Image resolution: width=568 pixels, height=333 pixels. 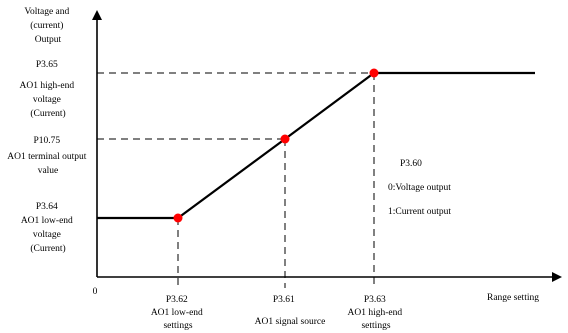 What do you see at coordinates (375, 300) in the screenshot?
I see `x-tick-high-code: P3.63` at bounding box center [375, 300].